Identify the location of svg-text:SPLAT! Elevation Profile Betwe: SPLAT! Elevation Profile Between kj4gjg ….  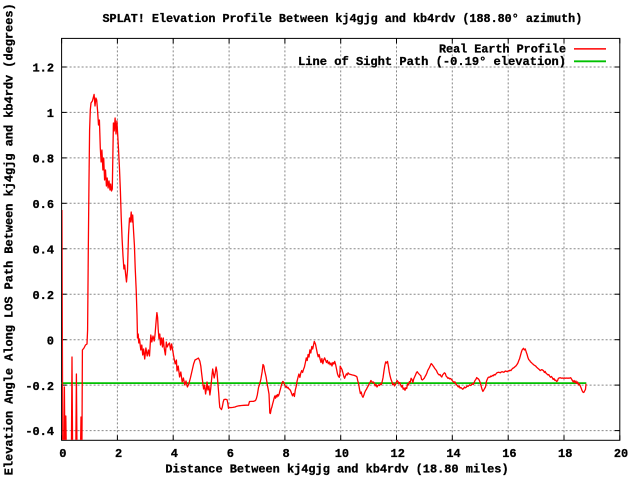
(343, 19).